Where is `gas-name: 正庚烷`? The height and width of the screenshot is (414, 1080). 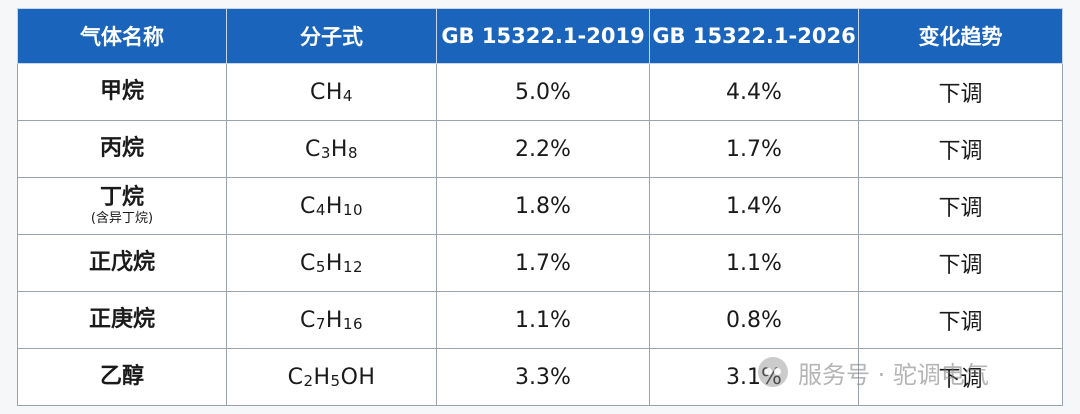
gas-name: 正庚烷 is located at coordinates (121, 319).